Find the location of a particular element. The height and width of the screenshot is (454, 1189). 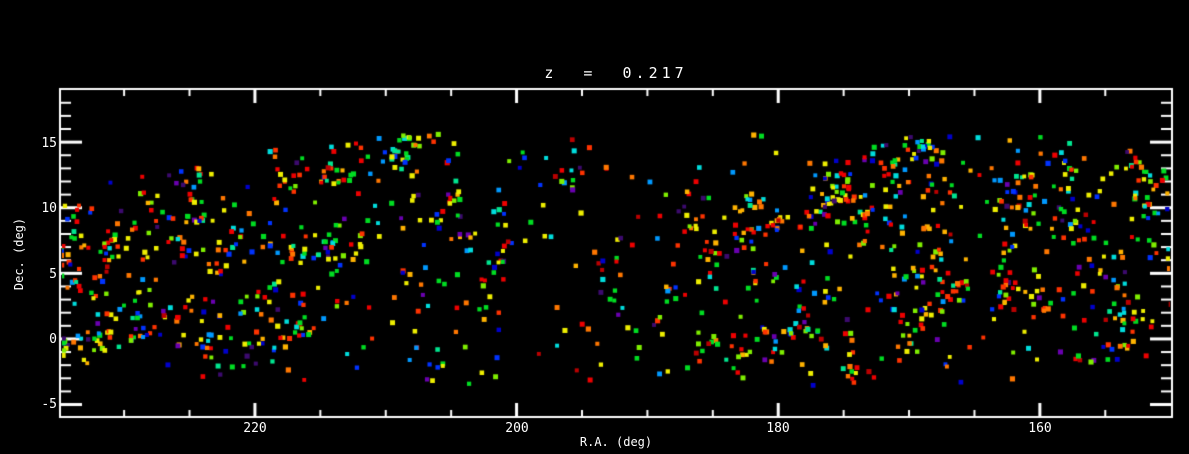

chart-title: z = 0.217 is located at coordinates (616, 73).